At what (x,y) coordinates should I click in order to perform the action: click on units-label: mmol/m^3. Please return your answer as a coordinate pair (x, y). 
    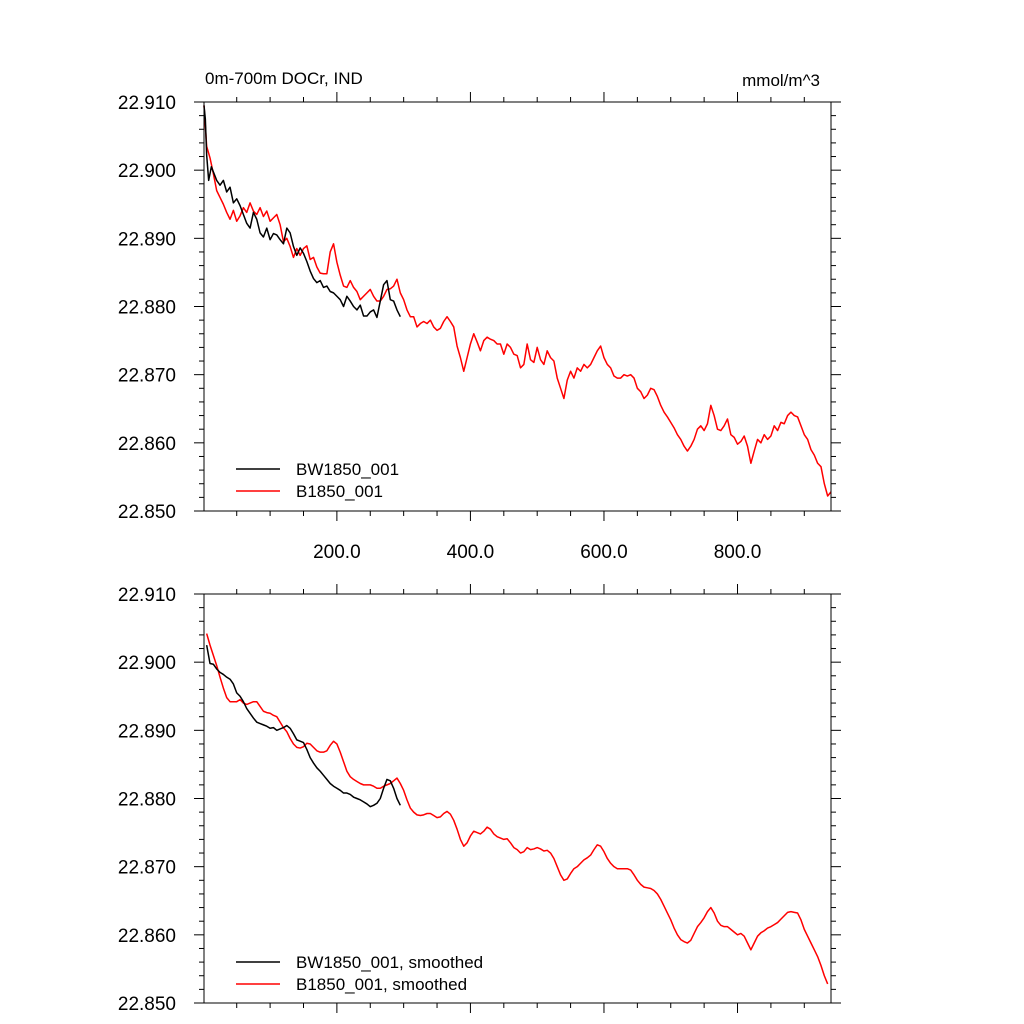
    Looking at the image, I should click on (781, 80).